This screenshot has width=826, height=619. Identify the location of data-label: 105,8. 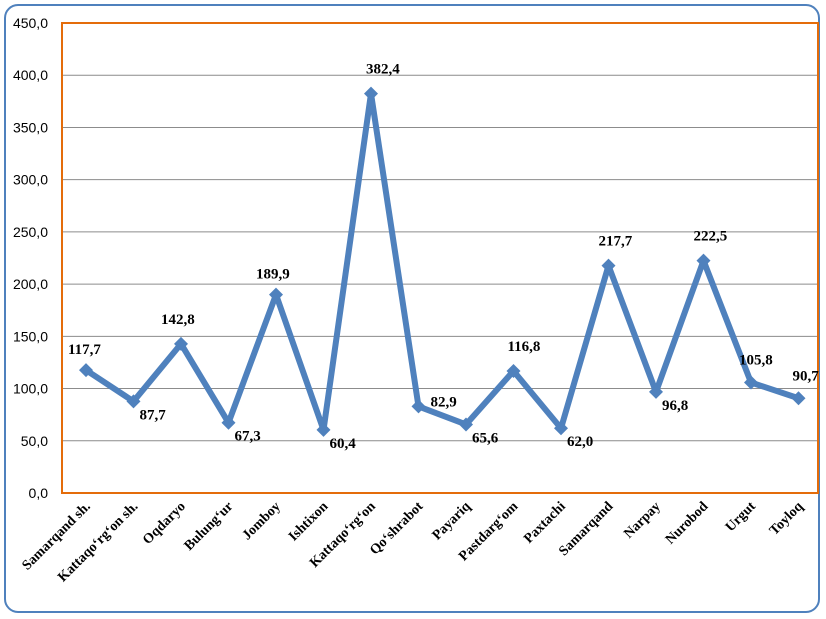
(756, 360).